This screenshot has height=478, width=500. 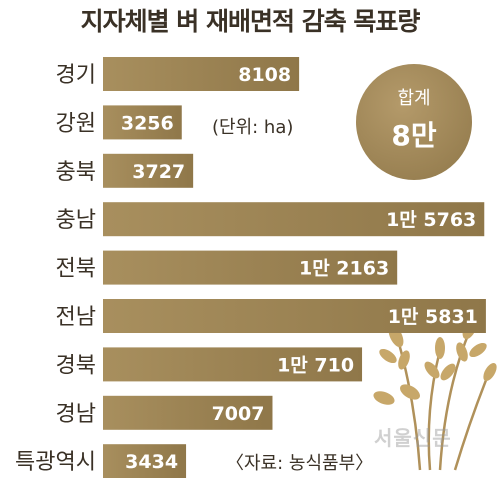 I want to click on value-label: 1만 710, so click(x=315, y=365).